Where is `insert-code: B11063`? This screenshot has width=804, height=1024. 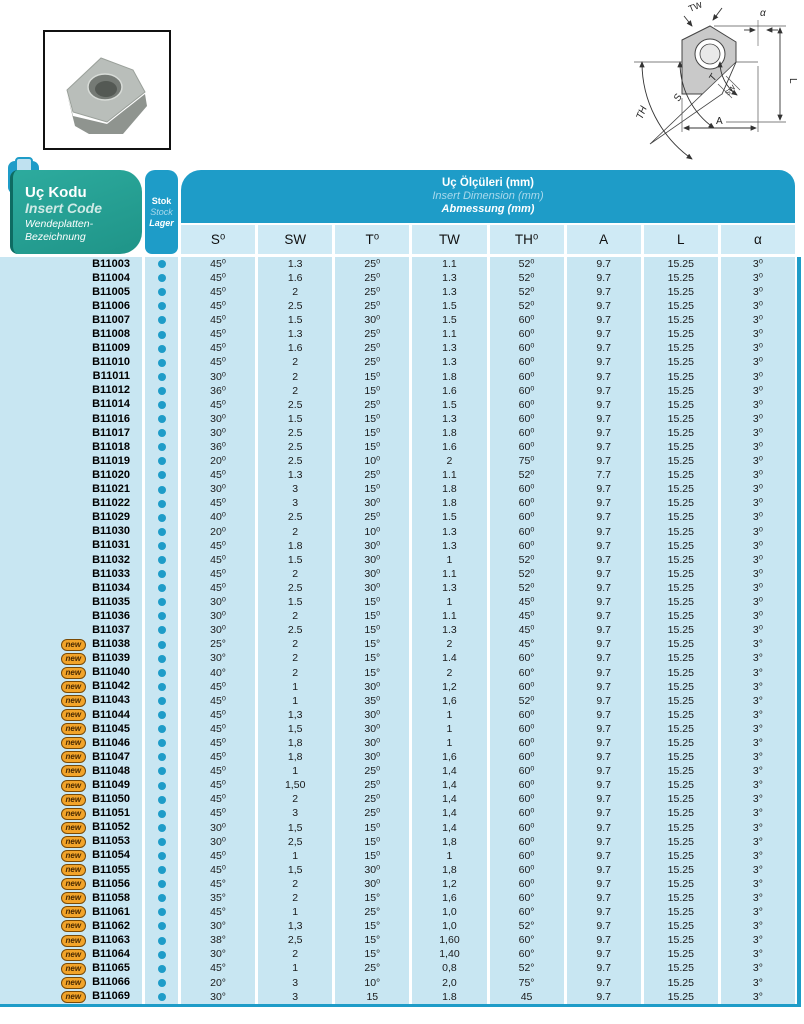 insert-code: B11063 is located at coordinates (111, 940).